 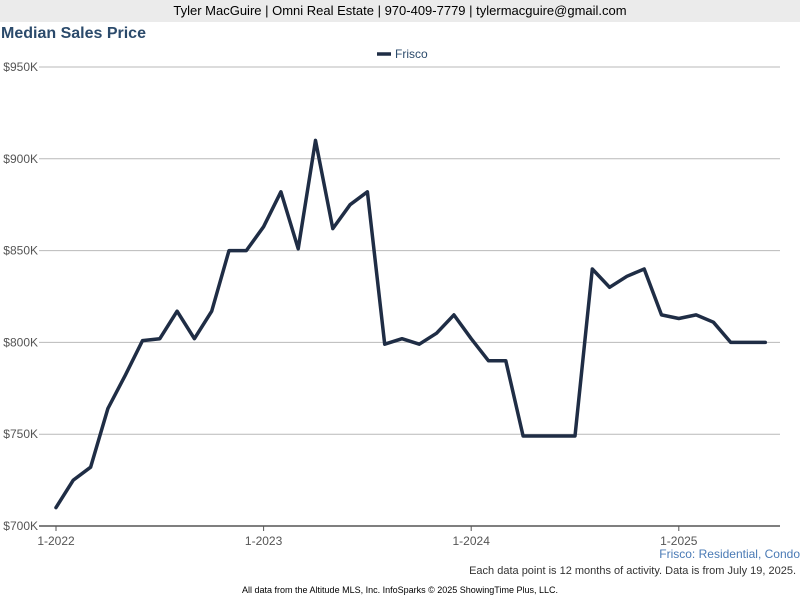 I want to click on x-tick-label: 1-2024, so click(x=472, y=541).